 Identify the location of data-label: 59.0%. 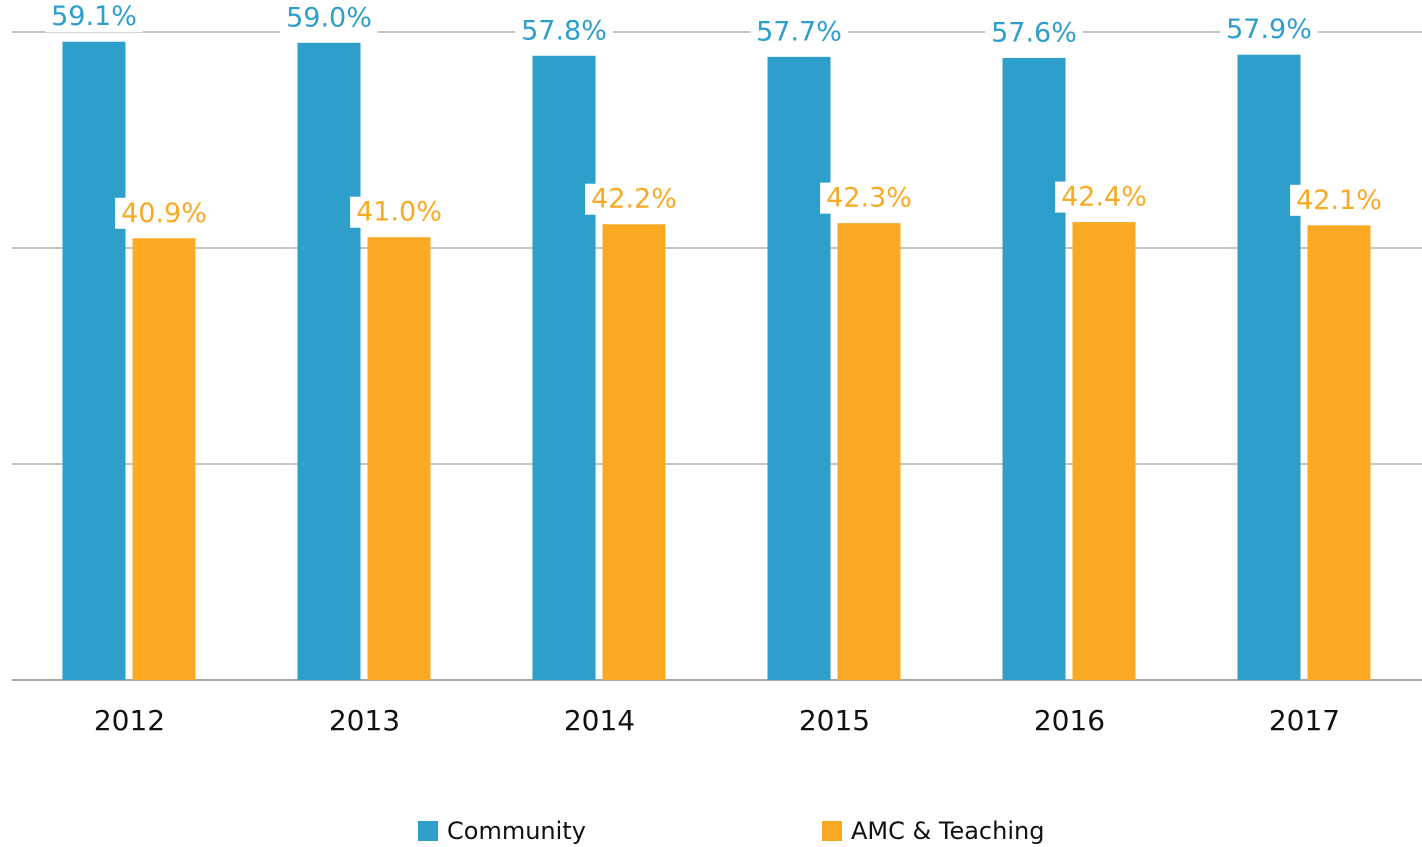
(329, 17).